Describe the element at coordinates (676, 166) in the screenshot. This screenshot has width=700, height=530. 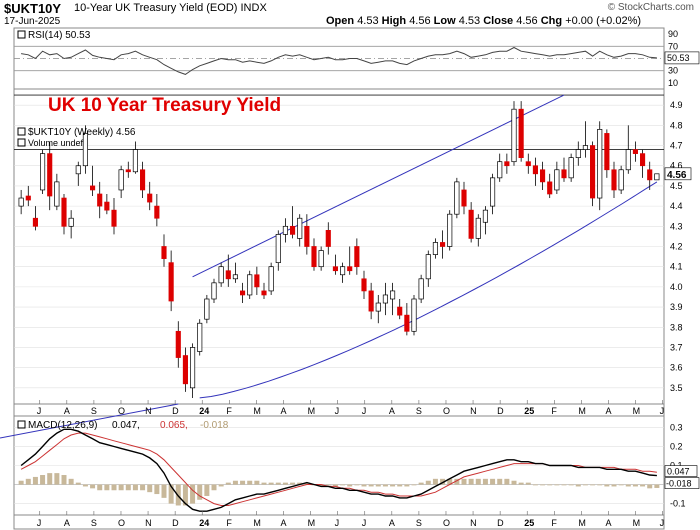
I see `price-tick-label: 4.6` at that location.